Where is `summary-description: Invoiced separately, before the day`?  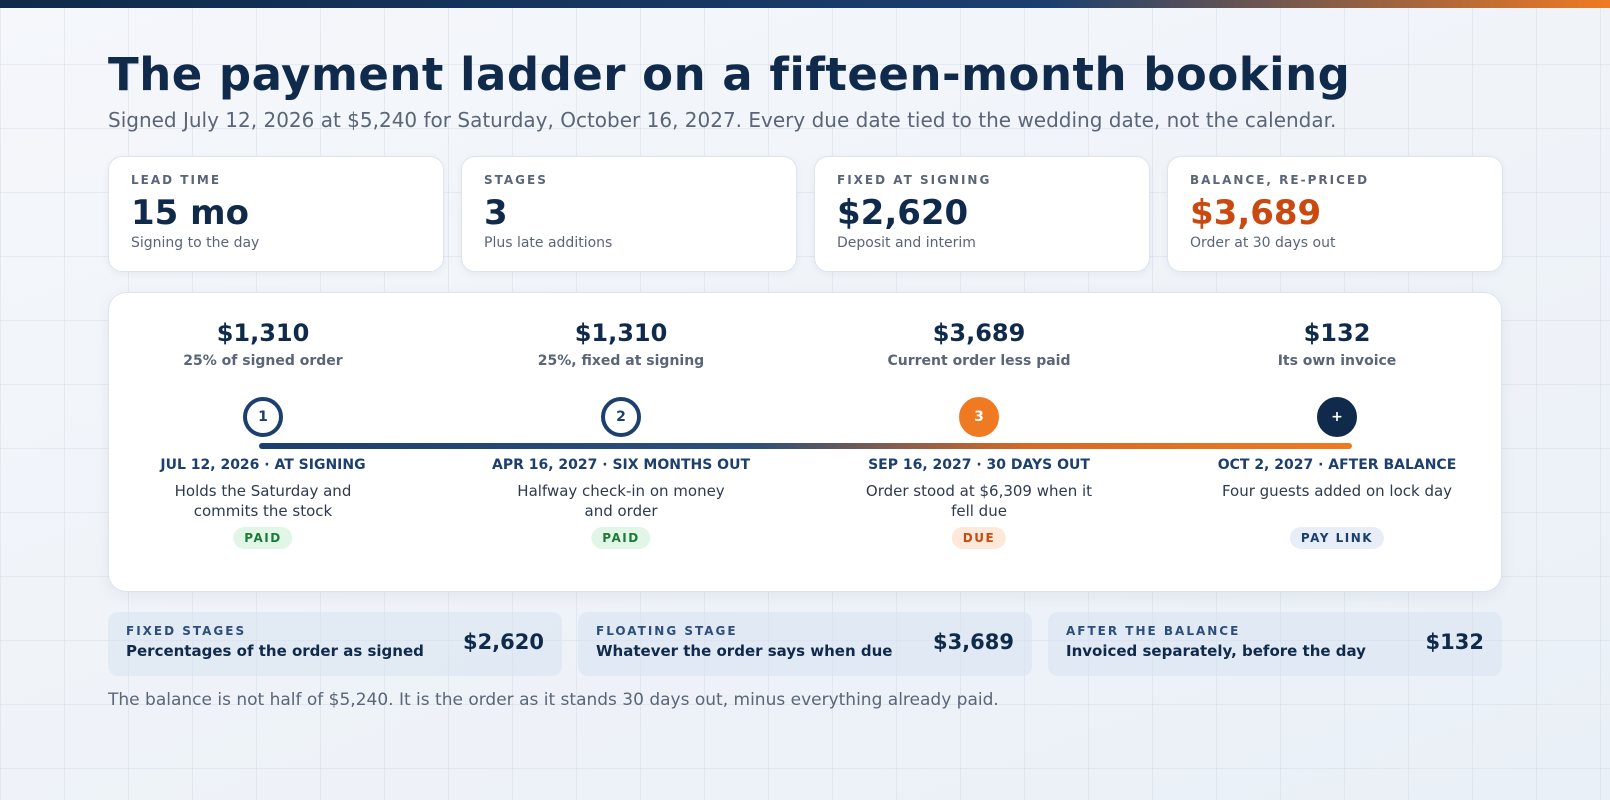
summary-description: Invoiced separately, before the day is located at coordinates (1216, 651).